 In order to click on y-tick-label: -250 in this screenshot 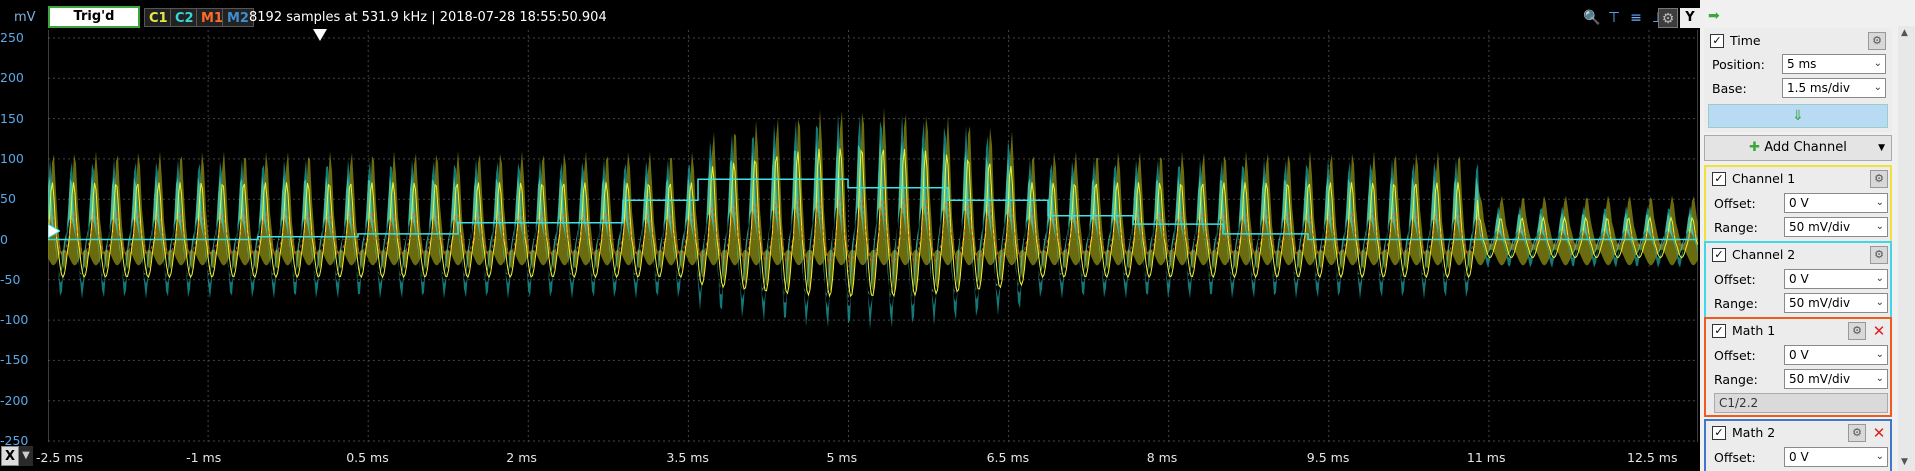, I will do `click(14, 440)`.